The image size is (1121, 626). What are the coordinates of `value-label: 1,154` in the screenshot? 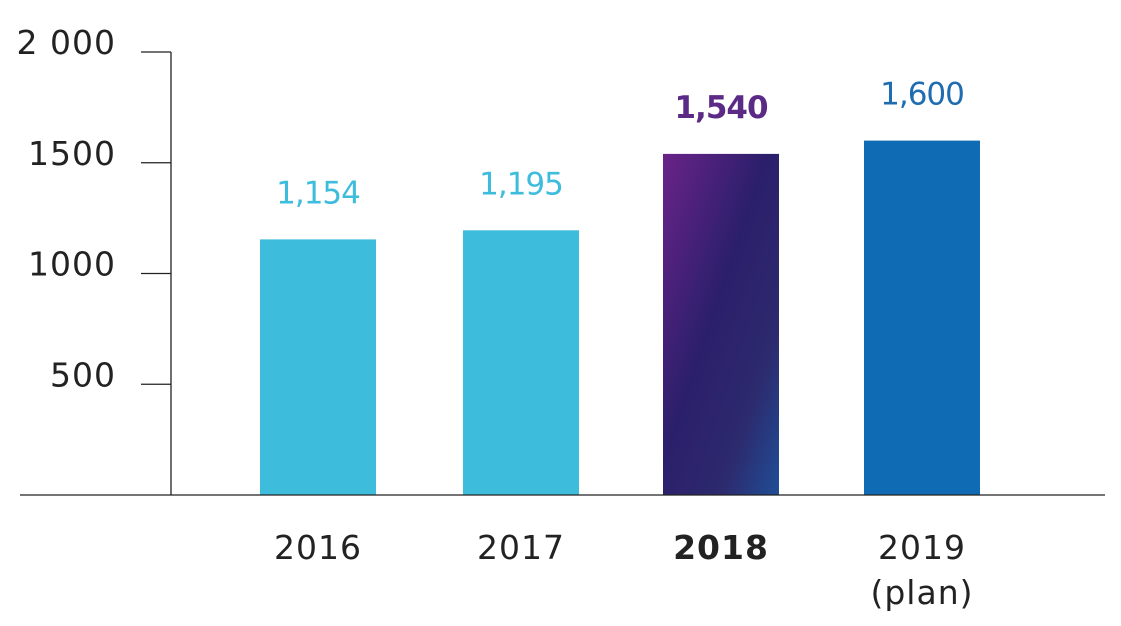 It's located at (318, 193).